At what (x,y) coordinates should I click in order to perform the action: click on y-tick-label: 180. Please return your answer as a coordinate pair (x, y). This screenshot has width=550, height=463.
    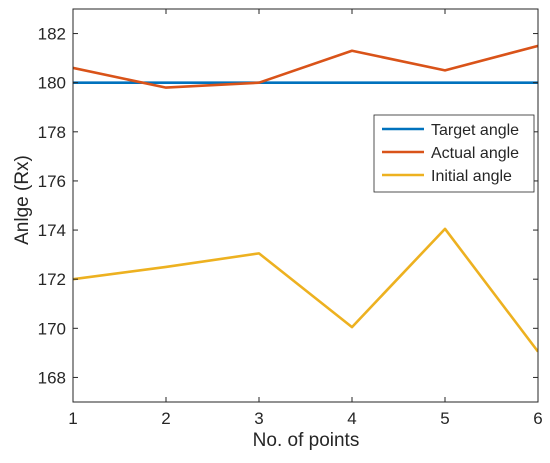
    Looking at the image, I should click on (52, 83).